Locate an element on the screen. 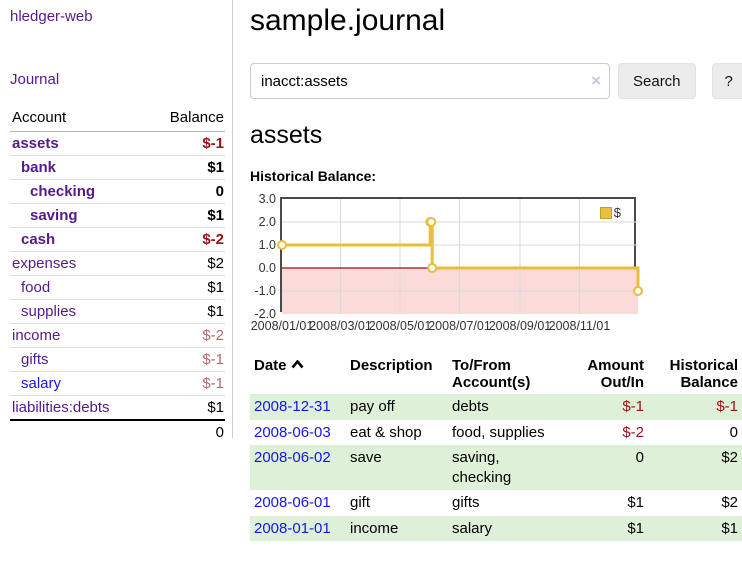 This screenshot has width=742, height=582. account-link: bank is located at coordinates (39, 167).